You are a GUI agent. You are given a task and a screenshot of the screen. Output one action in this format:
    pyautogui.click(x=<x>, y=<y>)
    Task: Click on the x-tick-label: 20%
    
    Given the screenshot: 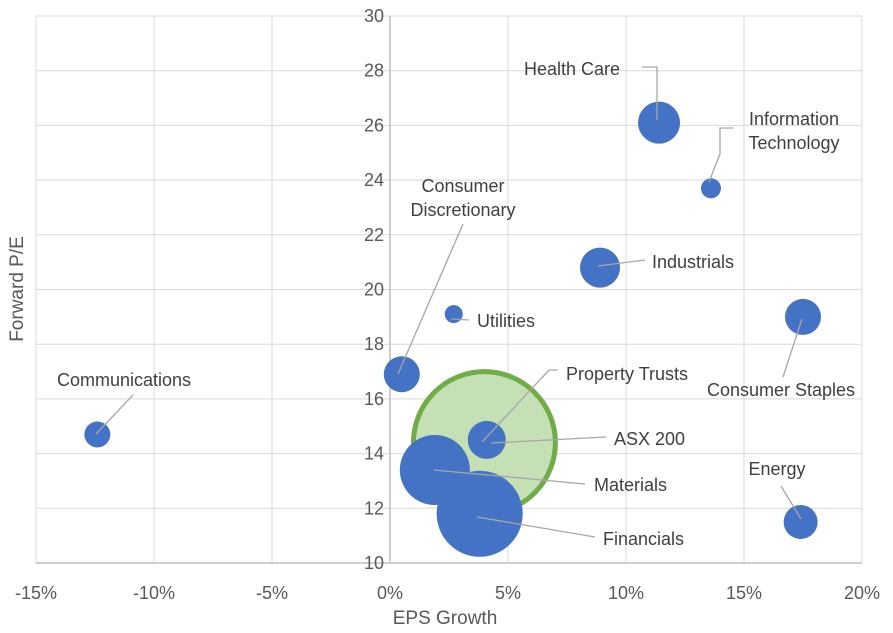 What is the action you would take?
    pyautogui.click(x=862, y=593)
    